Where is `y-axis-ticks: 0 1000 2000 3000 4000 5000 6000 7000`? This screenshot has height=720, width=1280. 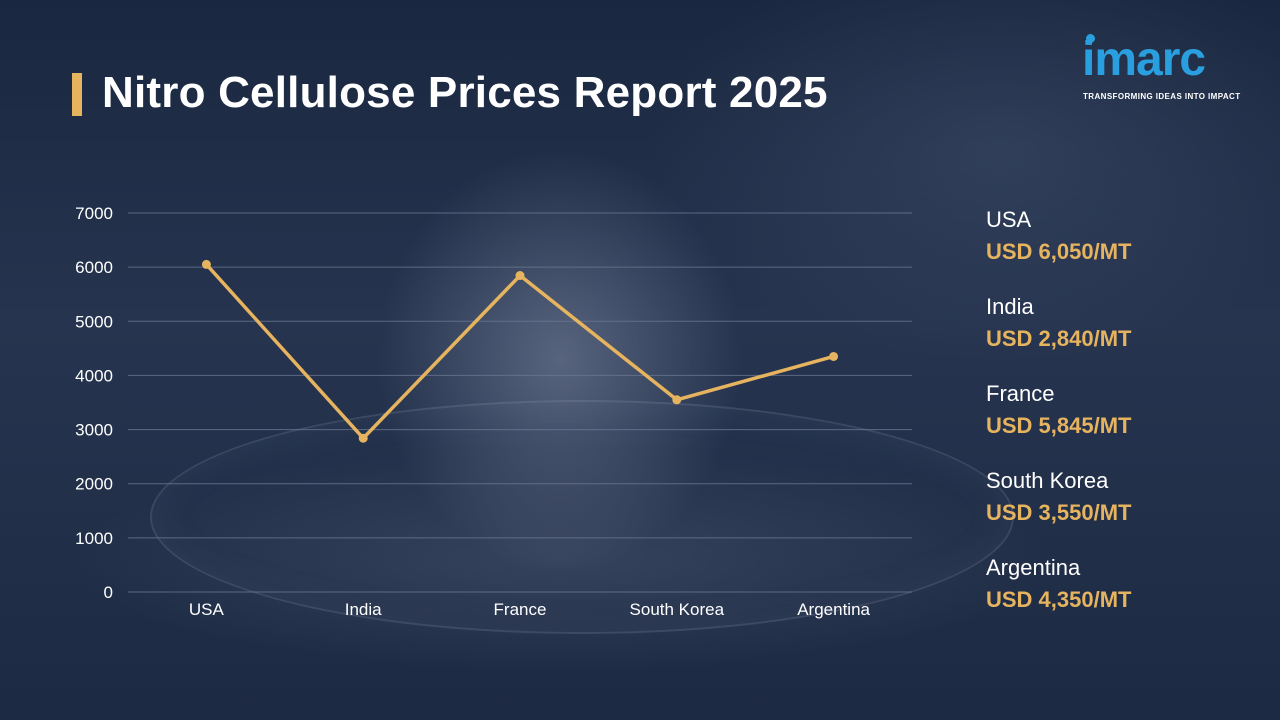
y-axis-ticks: 0 1000 2000 3000 4000 5000 6000 7000 is located at coordinates (94, 403).